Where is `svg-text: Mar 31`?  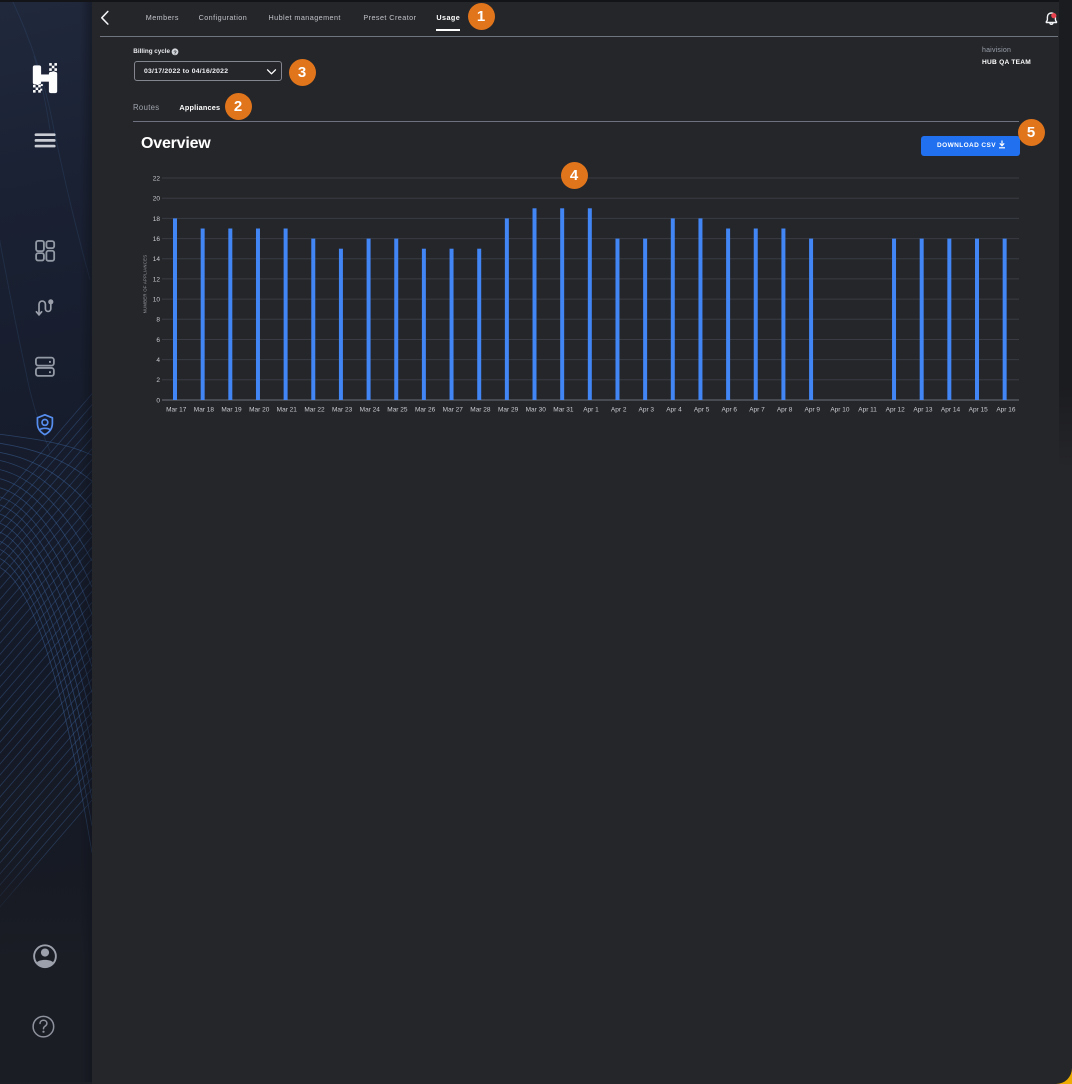
svg-text: Mar 31 is located at coordinates (563, 410).